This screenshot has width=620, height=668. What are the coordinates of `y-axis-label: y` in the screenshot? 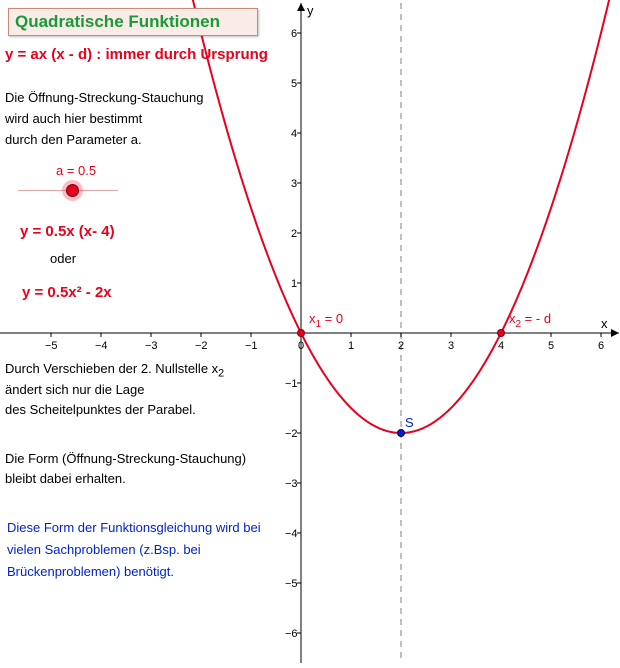 It's located at (310, 10).